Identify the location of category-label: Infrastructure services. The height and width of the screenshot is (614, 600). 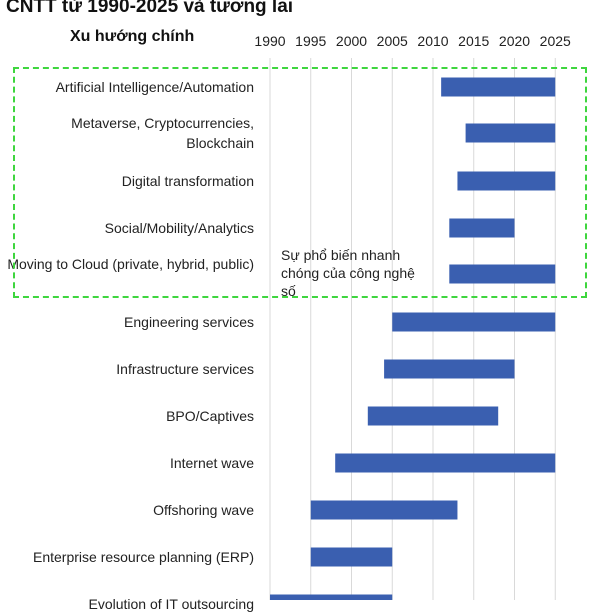
(185, 369).